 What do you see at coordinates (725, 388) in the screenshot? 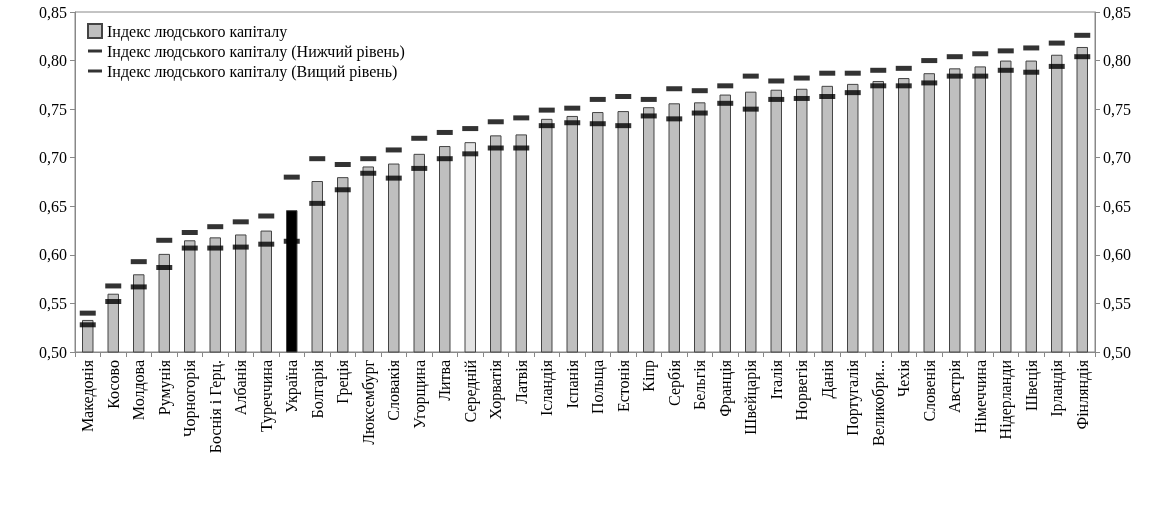
I see `x-tick-label: Франція` at bounding box center [725, 388].